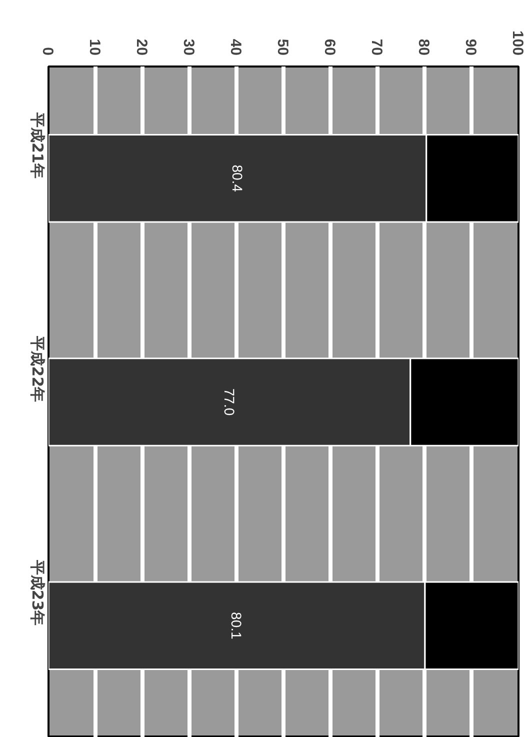 Image resolution: width=532 pixels, height=737 pixels. Describe the element at coordinates (141, 47) in the screenshot. I see `x-tick-label: 20` at that location.